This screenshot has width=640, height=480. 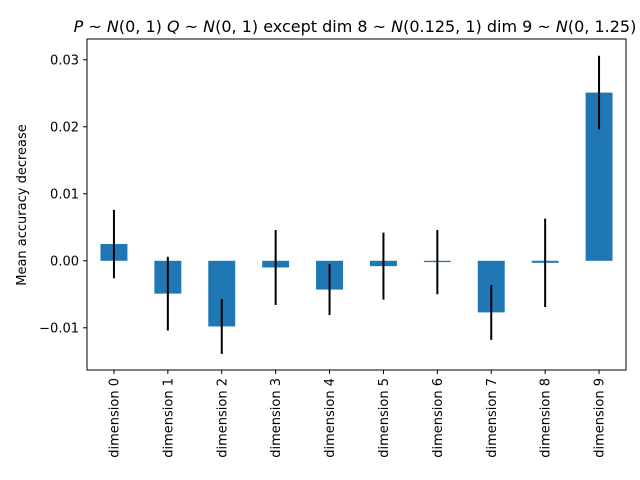 What do you see at coordinates (168, 418) in the screenshot?
I see `x-tick-label: dimension 1` at bounding box center [168, 418].